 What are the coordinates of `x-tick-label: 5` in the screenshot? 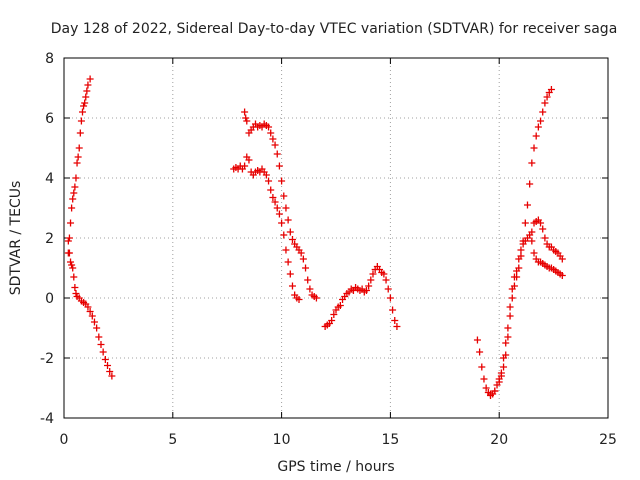 It's located at (172, 440).